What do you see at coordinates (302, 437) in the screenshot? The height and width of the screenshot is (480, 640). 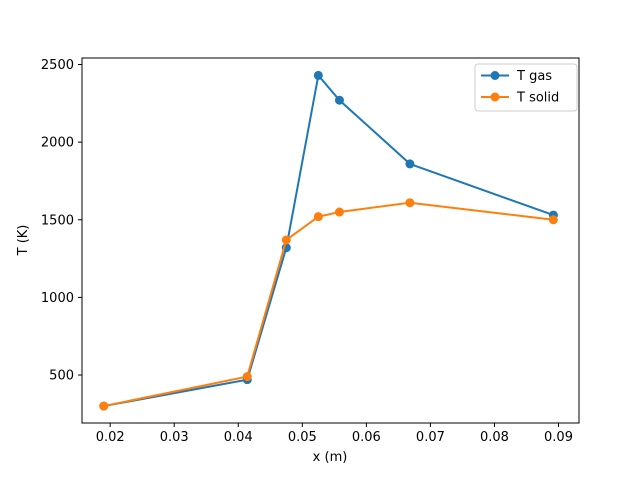 I see `x-tick-label: 0.05` at bounding box center [302, 437].